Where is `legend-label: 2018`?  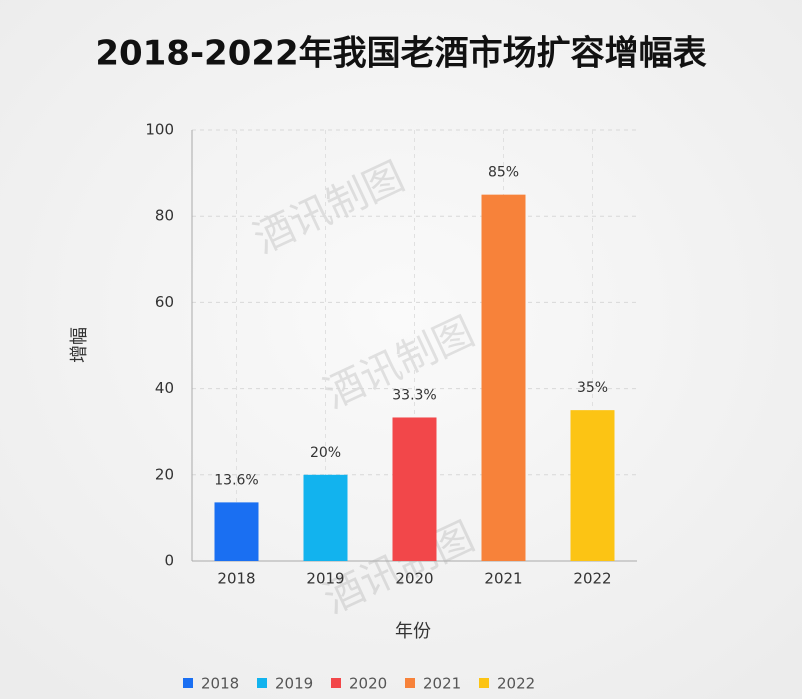
legend-label: 2018 is located at coordinates (220, 684).